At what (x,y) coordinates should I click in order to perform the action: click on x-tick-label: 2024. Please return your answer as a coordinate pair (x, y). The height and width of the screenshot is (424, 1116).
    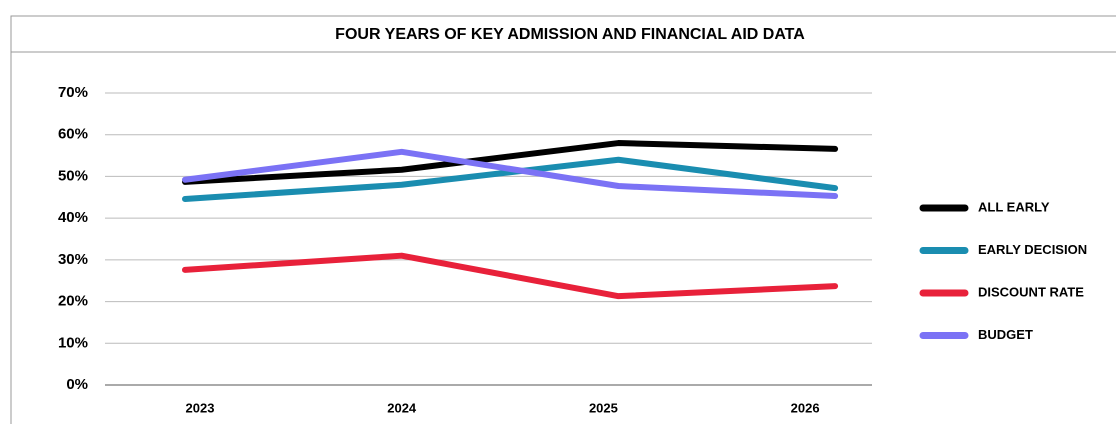
    Looking at the image, I should click on (402, 407).